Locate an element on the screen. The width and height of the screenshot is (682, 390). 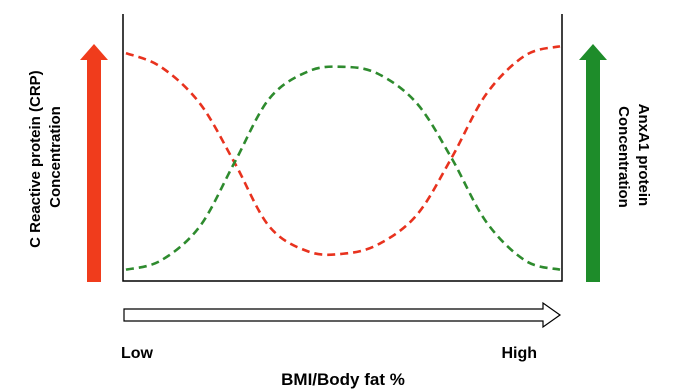
left-axis-label-line1: C Reactive protein (CRP) is located at coordinates (35, 159).